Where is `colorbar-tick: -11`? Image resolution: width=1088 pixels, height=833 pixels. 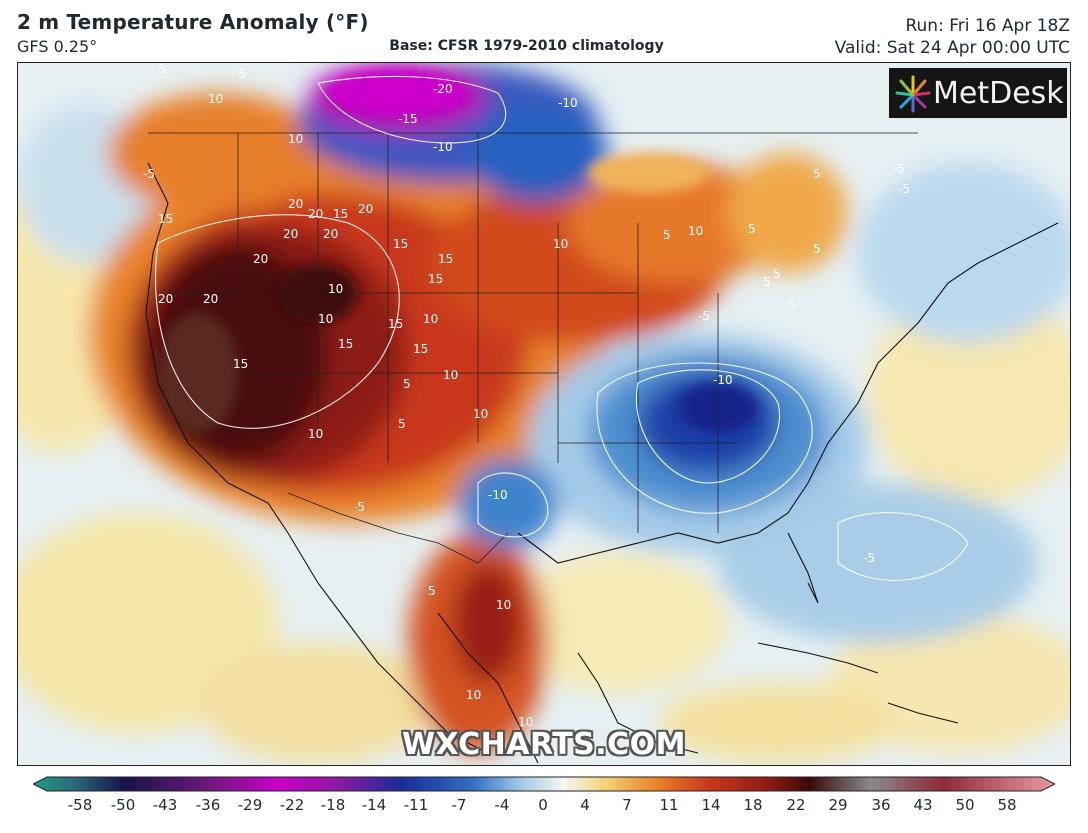 colorbar-tick: -11 is located at coordinates (416, 805).